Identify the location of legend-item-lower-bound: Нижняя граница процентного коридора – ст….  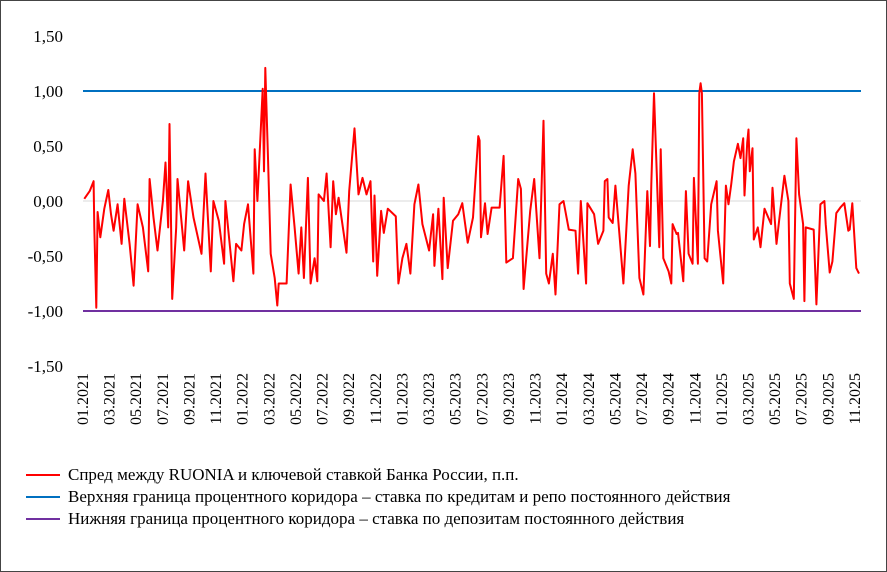
(378, 519).